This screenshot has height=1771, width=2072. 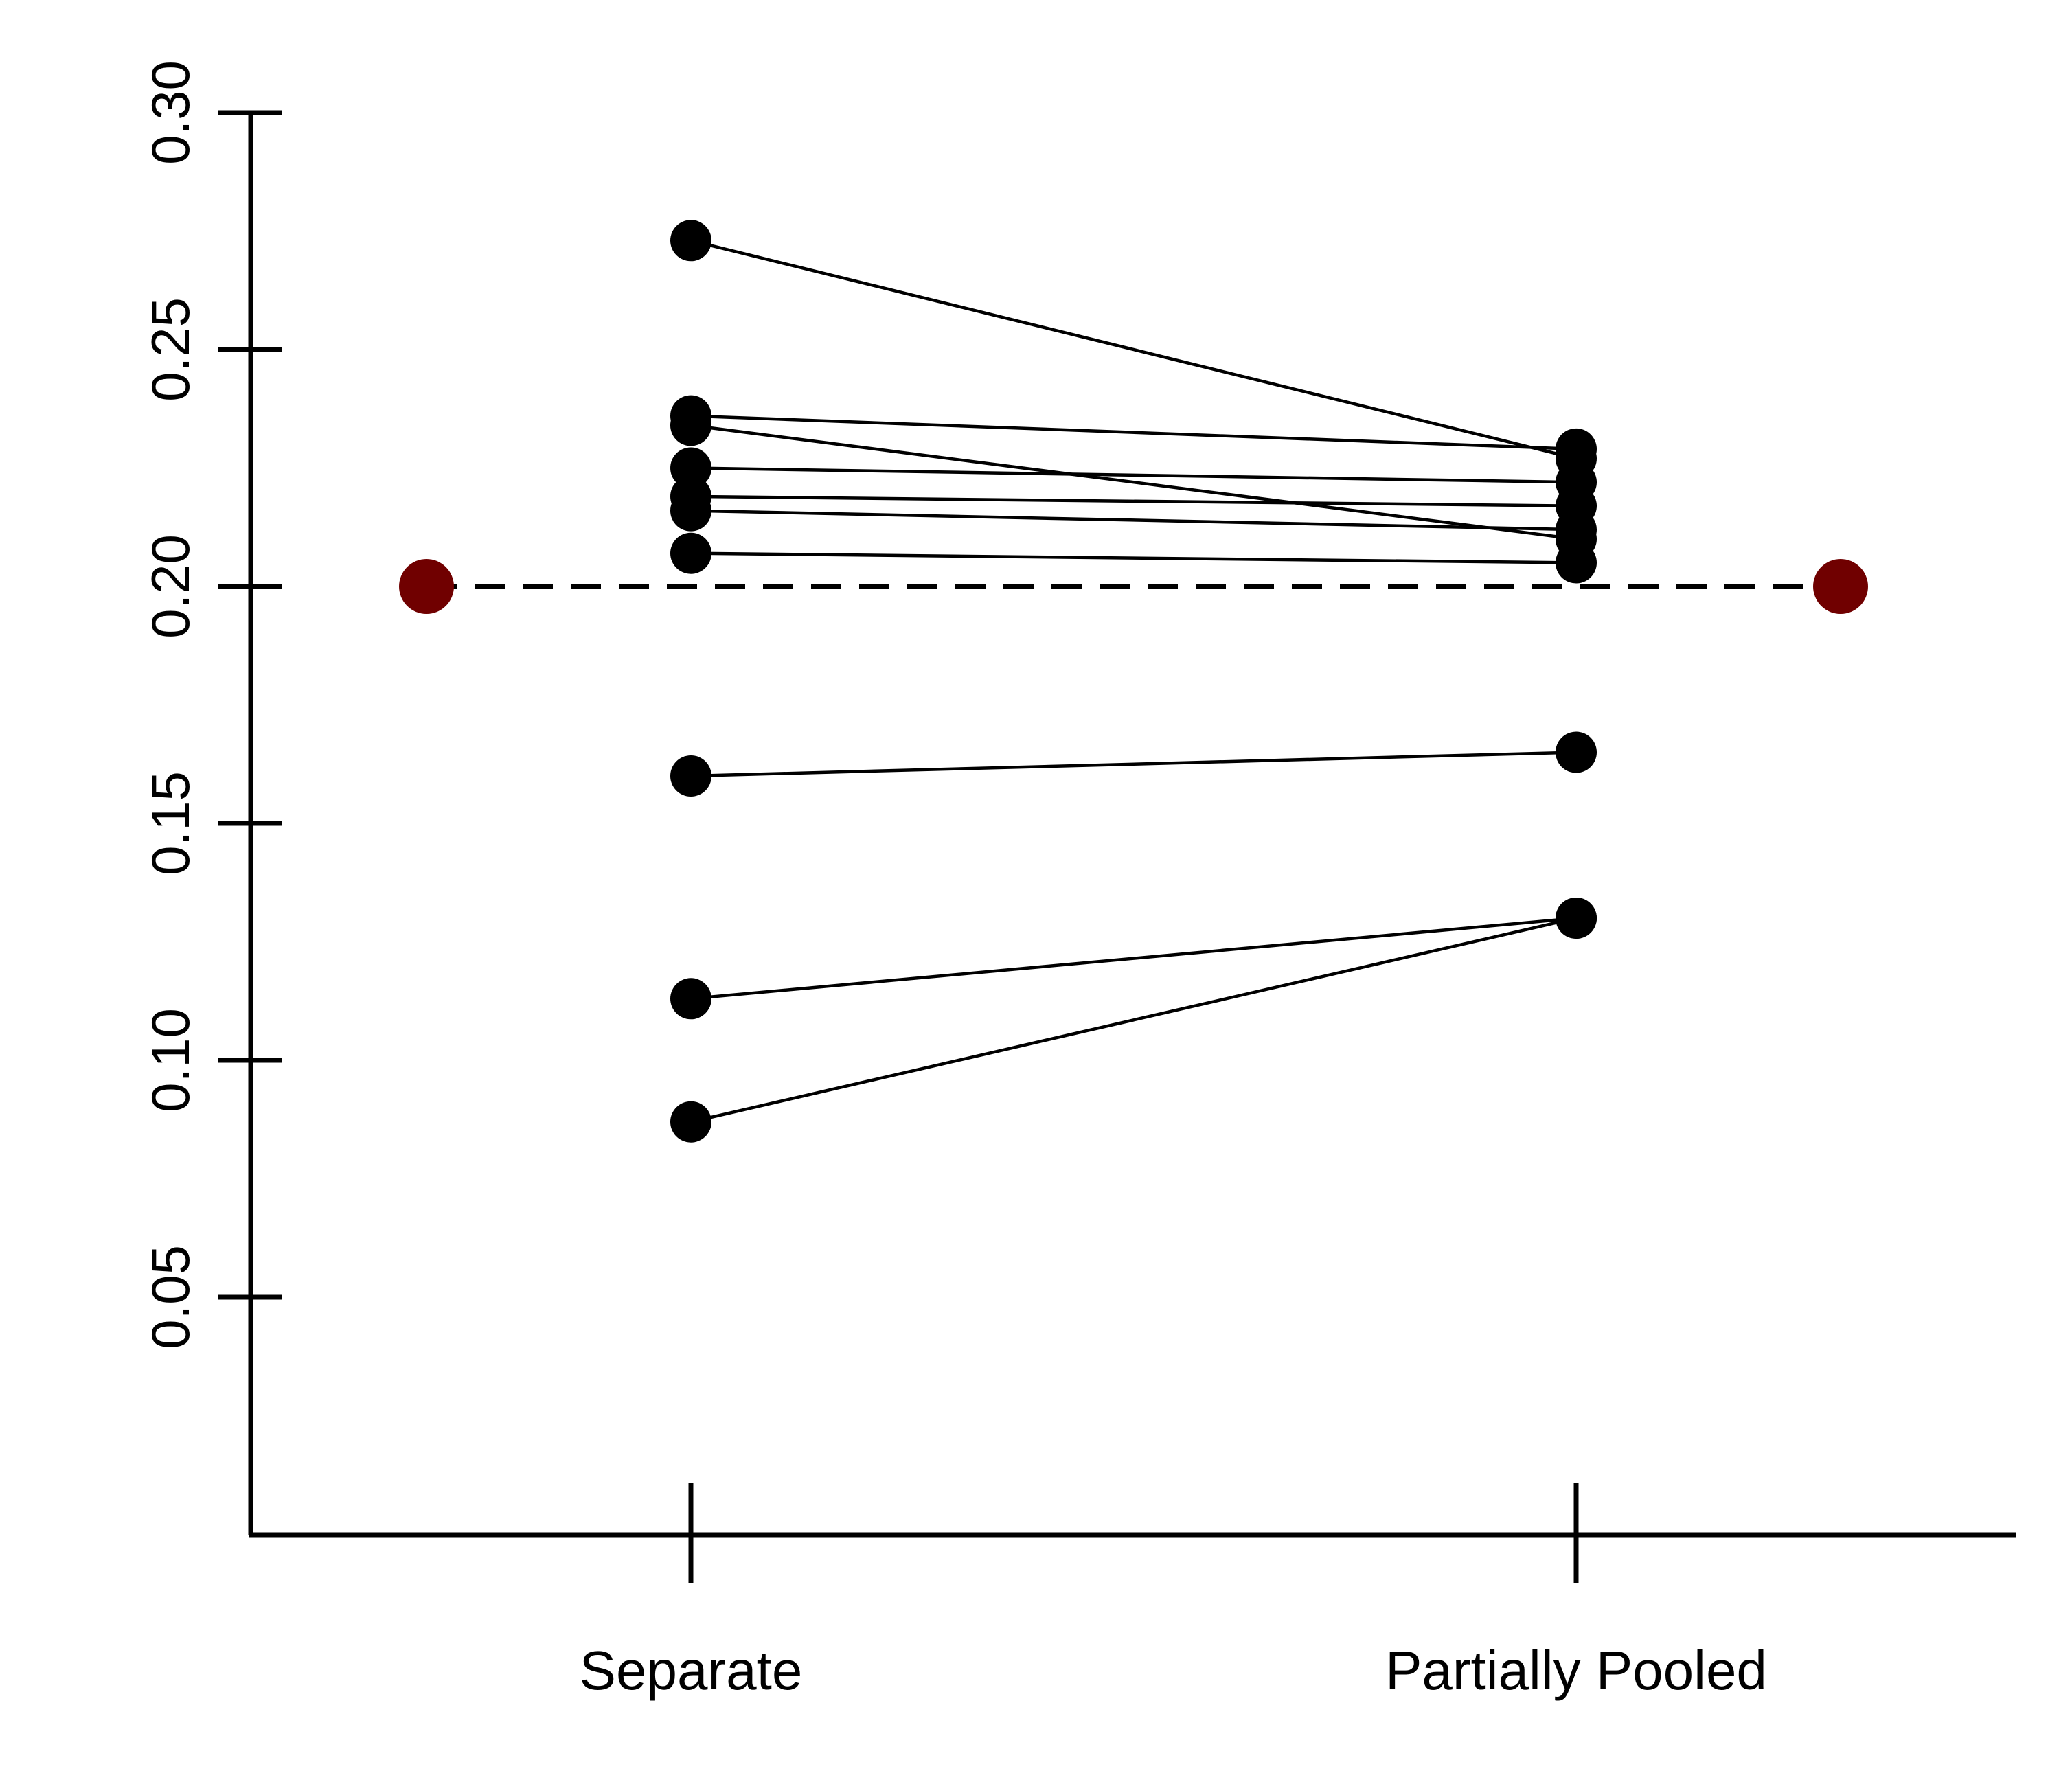 What do you see at coordinates (170, 112) in the screenshot?
I see `y-tick-label: 0.30` at bounding box center [170, 112].